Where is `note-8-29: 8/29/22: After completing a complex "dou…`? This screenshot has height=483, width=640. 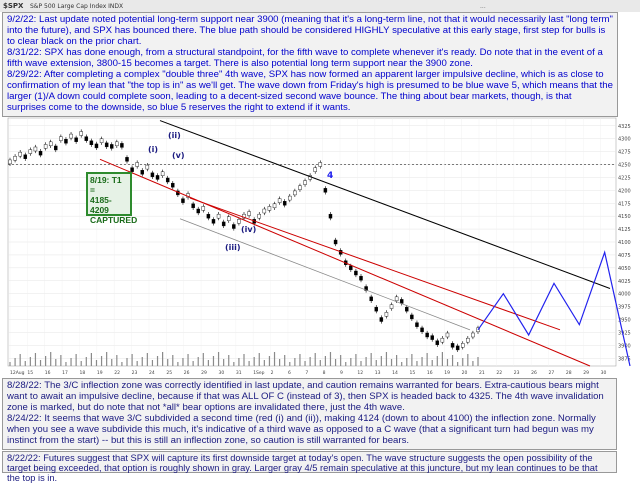 note-8-29: 8/29/22: After completing a complex "dou… is located at coordinates (310, 91).